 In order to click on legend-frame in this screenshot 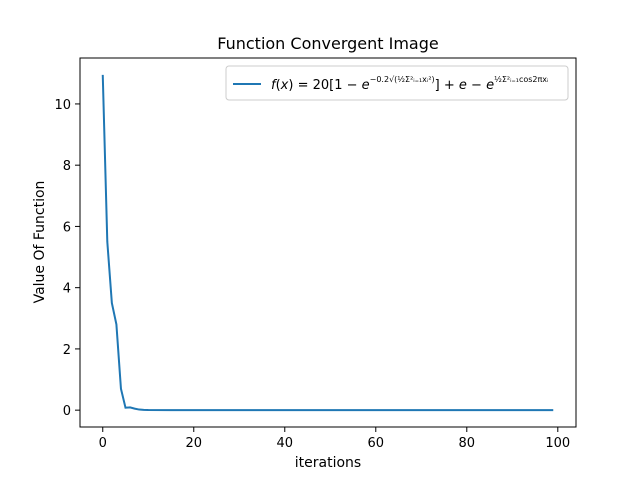, I will do `click(397, 83)`.